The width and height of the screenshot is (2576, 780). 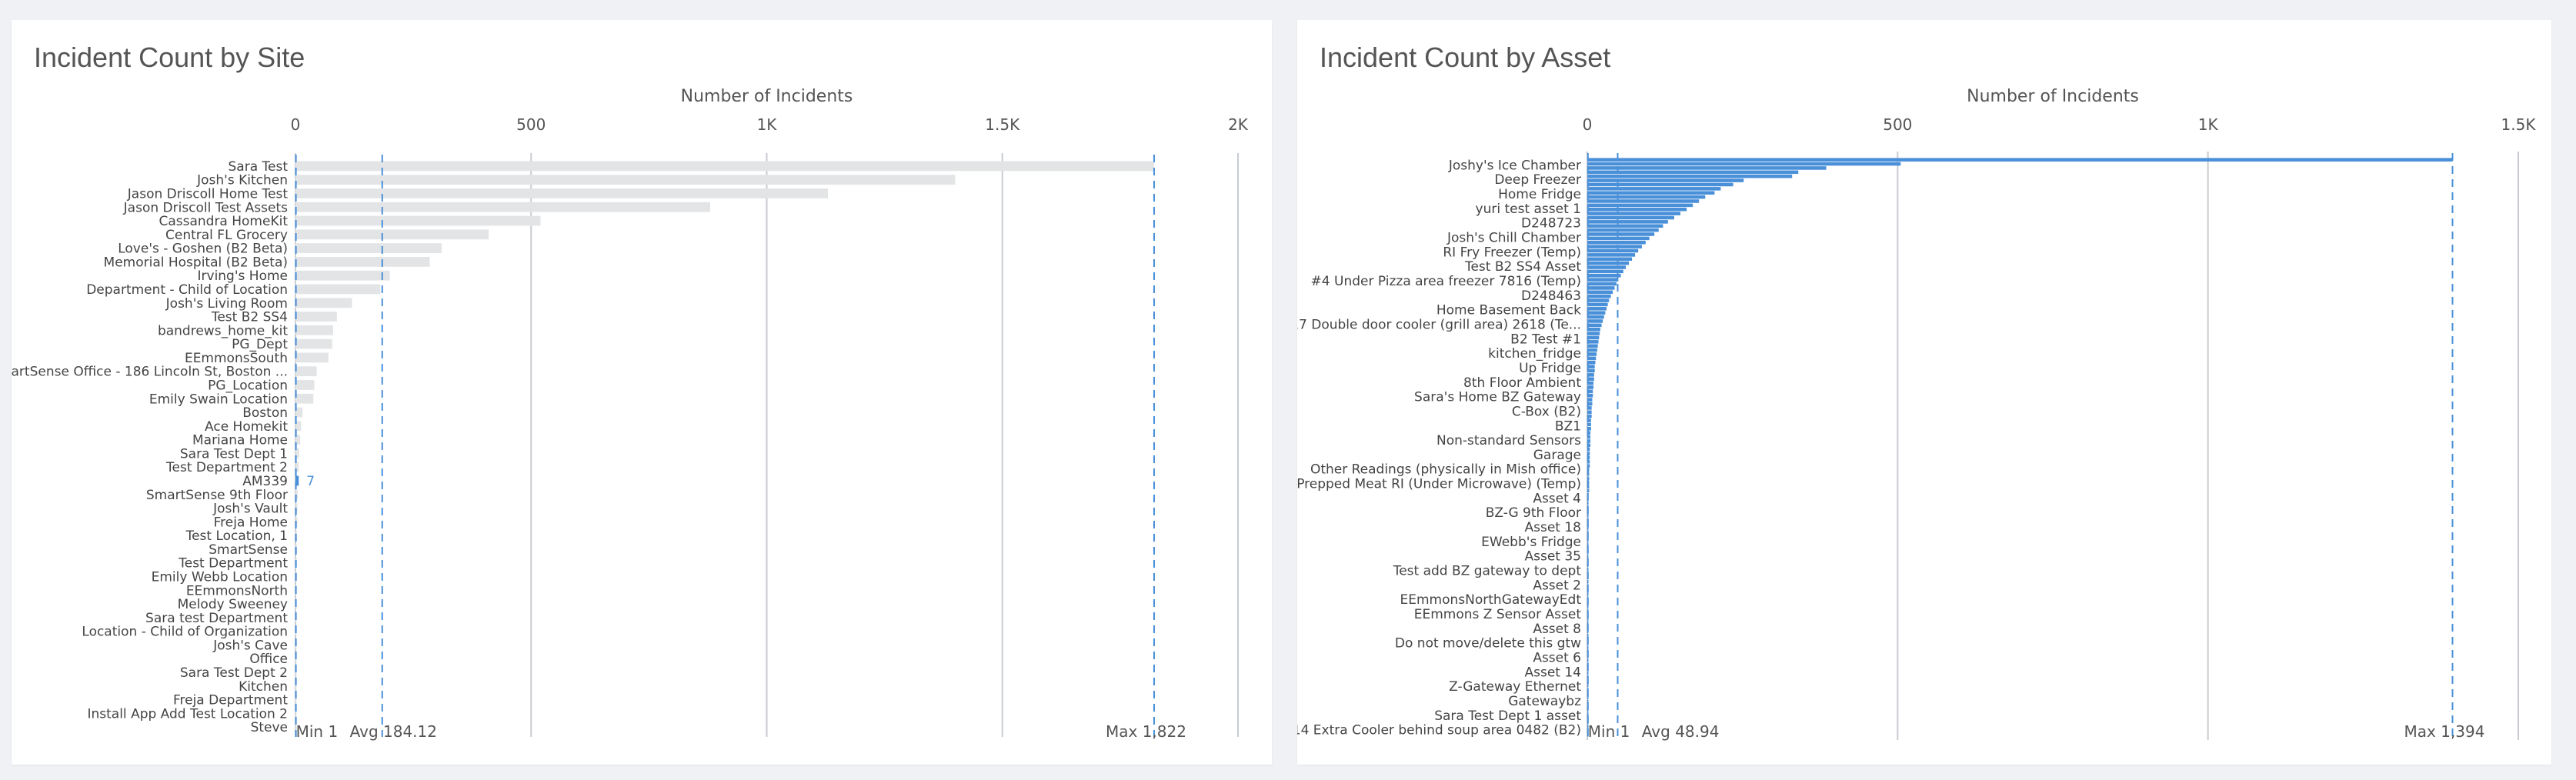 What do you see at coordinates (223, 331) in the screenshot?
I see `category-label: bandrews_home_kit` at bounding box center [223, 331].